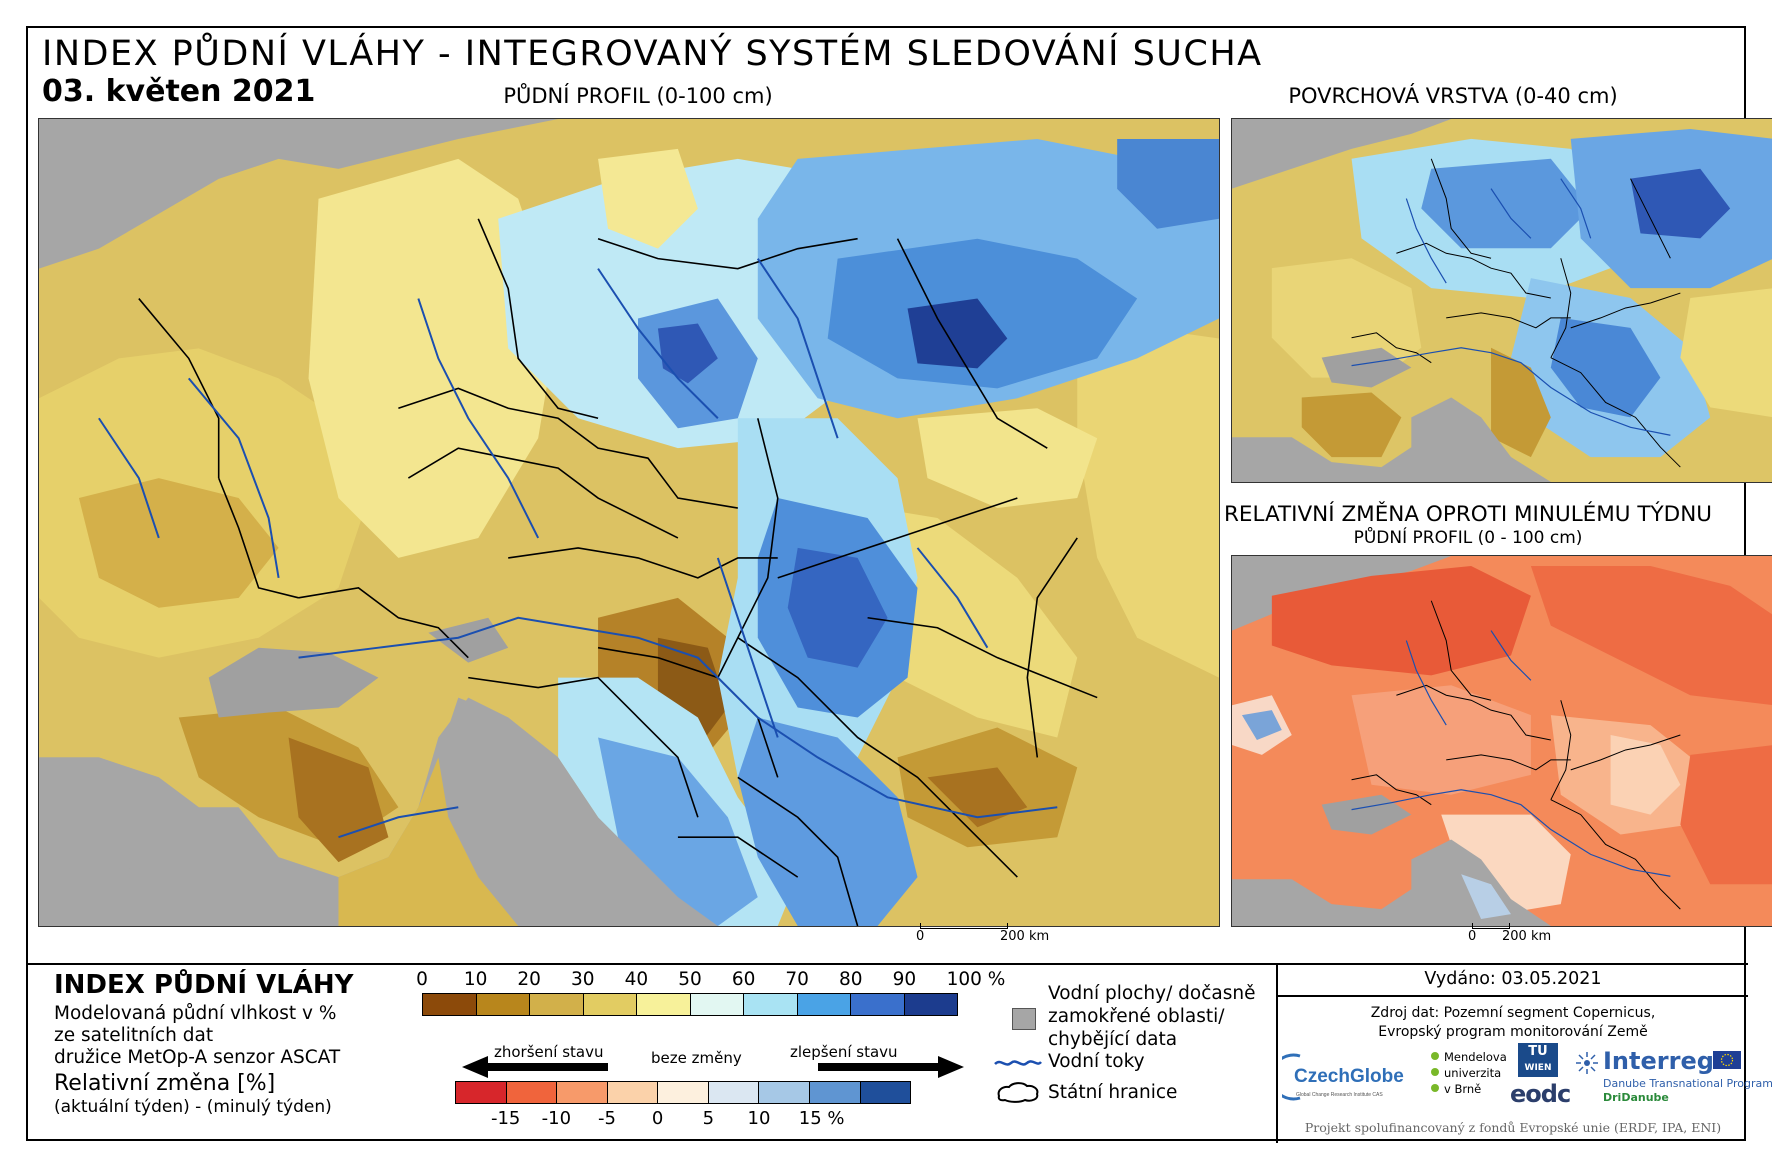  What do you see at coordinates (1727, 1060) in the screenshot?
I see `eu-flag-icon` at bounding box center [1727, 1060].